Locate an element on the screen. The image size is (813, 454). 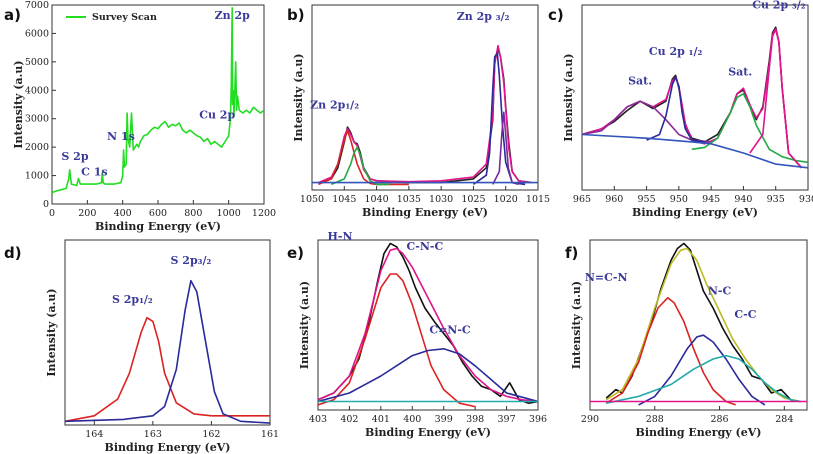
x-tick-label: 940 is located at coordinates (743, 199).